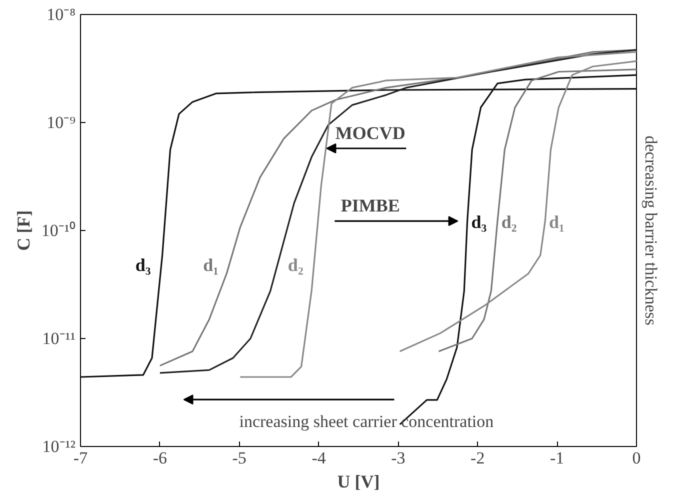  What do you see at coordinates (651, 231) in the screenshot?
I see `text: decreasing barrier thickness` at bounding box center [651, 231].